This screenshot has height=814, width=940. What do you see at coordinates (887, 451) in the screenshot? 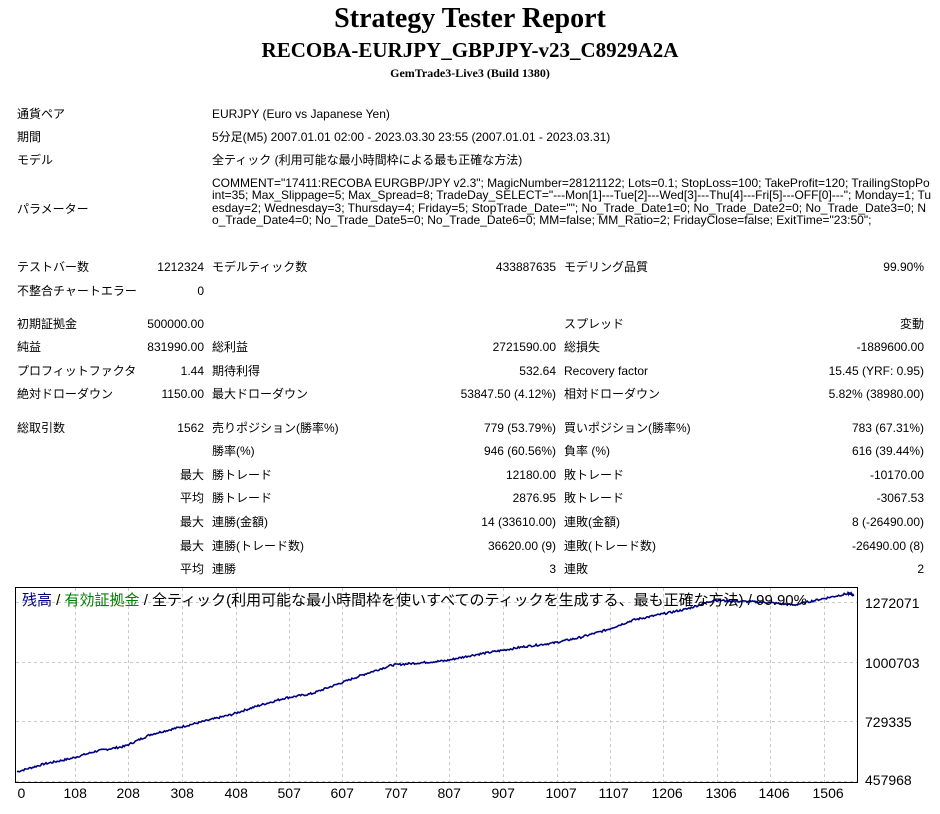
I see `loss-rate-value: 616 (39.44%)` at bounding box center [887, 451].